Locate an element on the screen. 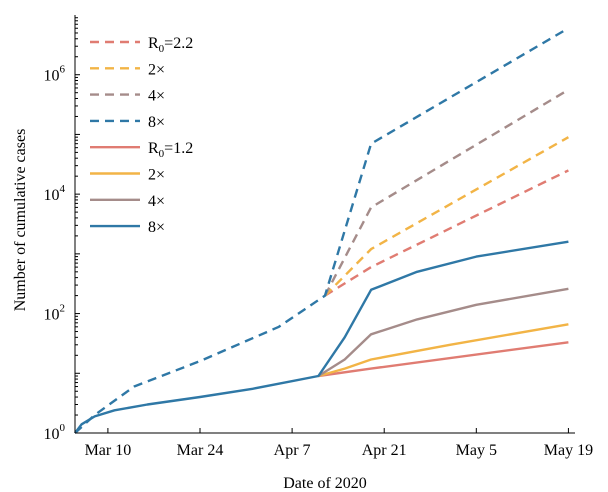 Image resolution: width=608 pixels, height=492 pixels. y-tick-label: 10⁴ is located at coordinates (55, 193).